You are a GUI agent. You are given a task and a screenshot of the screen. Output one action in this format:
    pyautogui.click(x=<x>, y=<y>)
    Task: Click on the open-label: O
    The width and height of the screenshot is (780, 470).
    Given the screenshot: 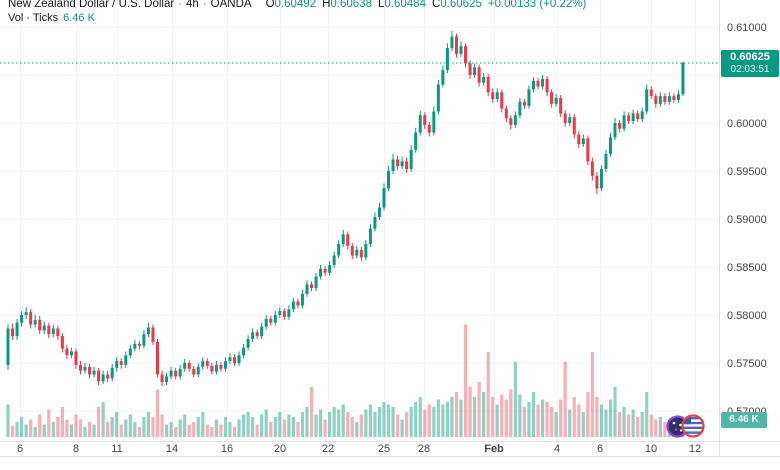 What is the action you would take?
    pyautogui.click(x=270, y=5)
    